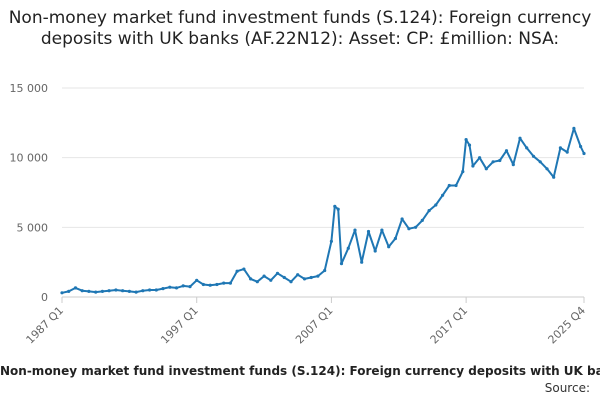  What do you see at coordinates (567, 325) in the screenshot?
I see `x-tick-label: 2025 Q4` at bounding box center [567, 325].